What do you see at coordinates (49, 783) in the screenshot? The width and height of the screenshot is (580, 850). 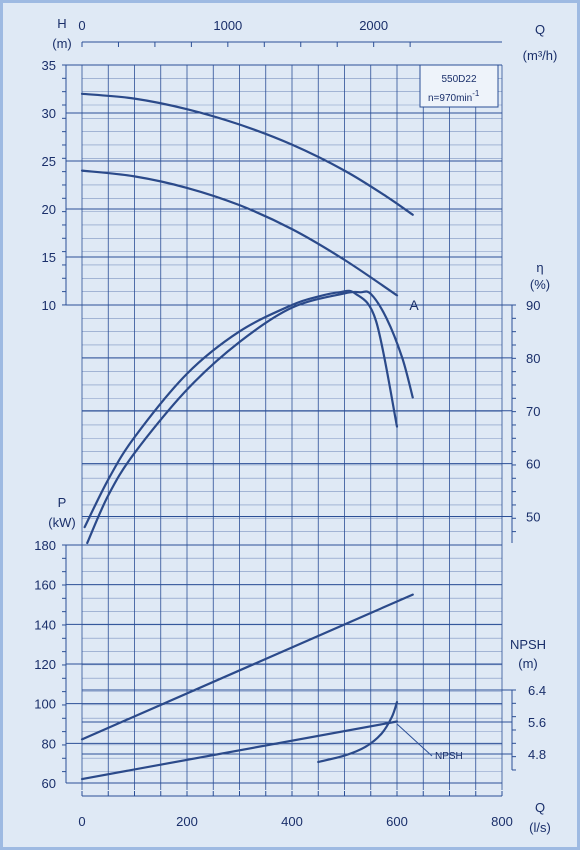 I see `power-tick-label: 60` at bounding box center [49, 783].